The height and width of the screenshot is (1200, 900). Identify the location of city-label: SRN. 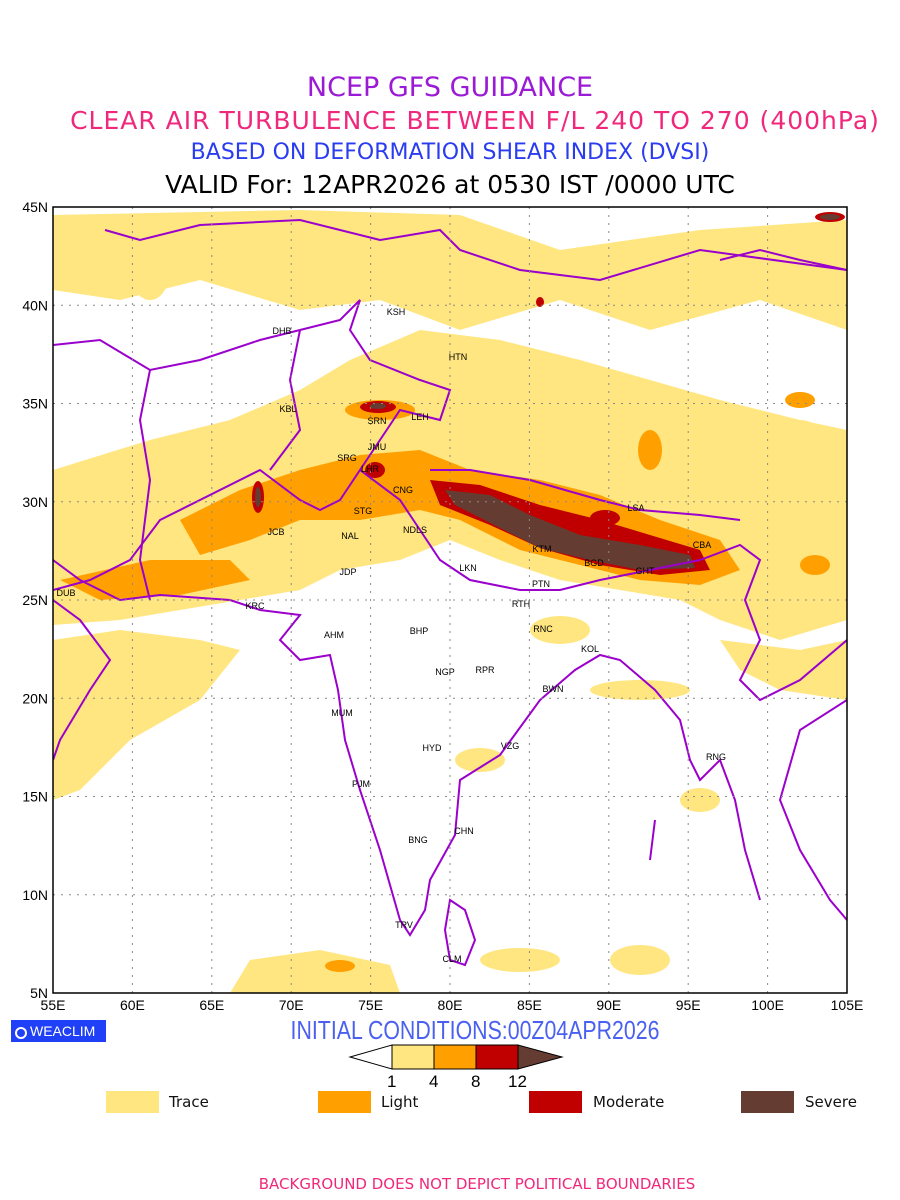
(376, 421).